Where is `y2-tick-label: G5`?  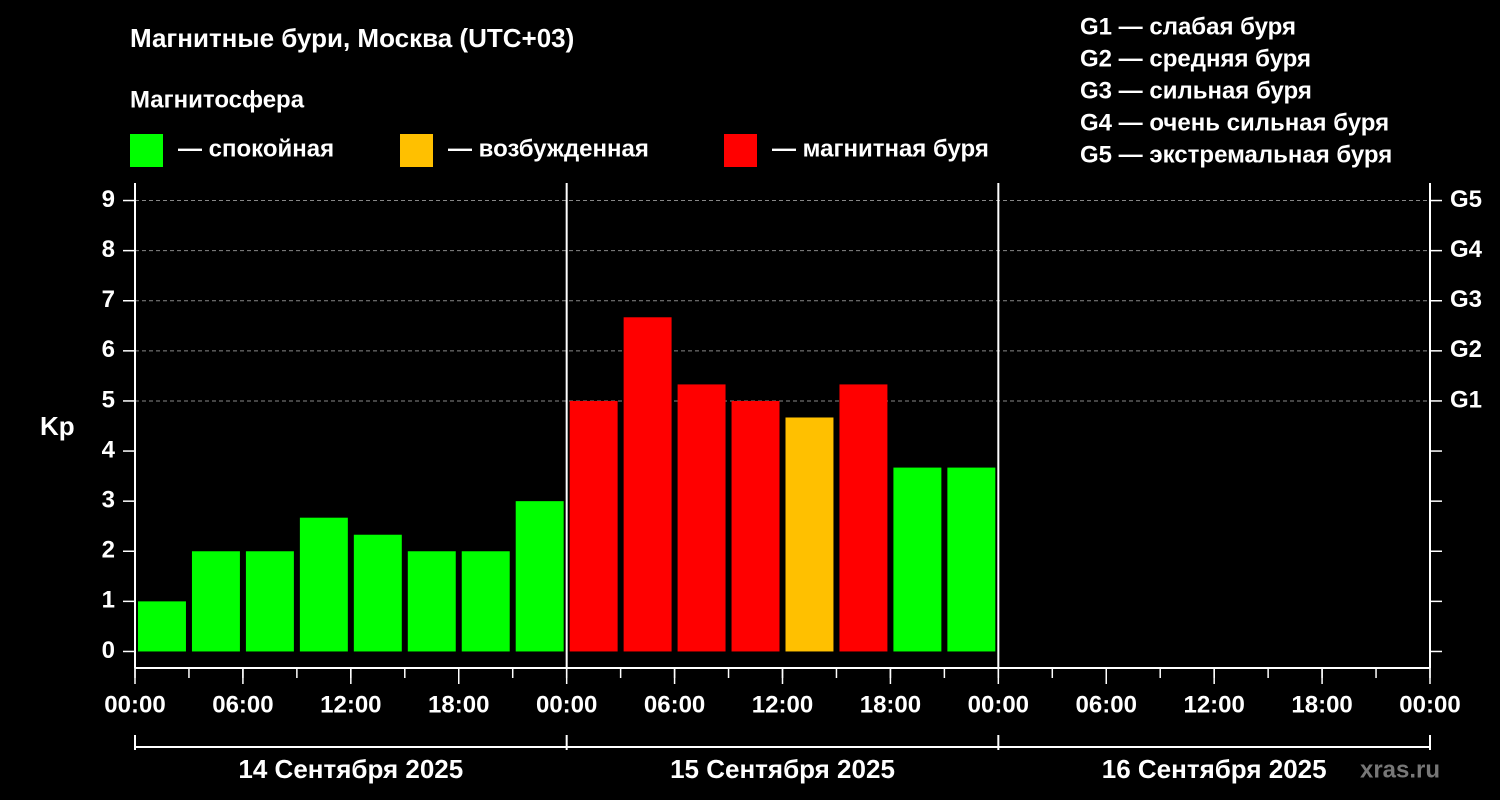 y2-tick-label: G5 is located at coordinates (1466, 199).